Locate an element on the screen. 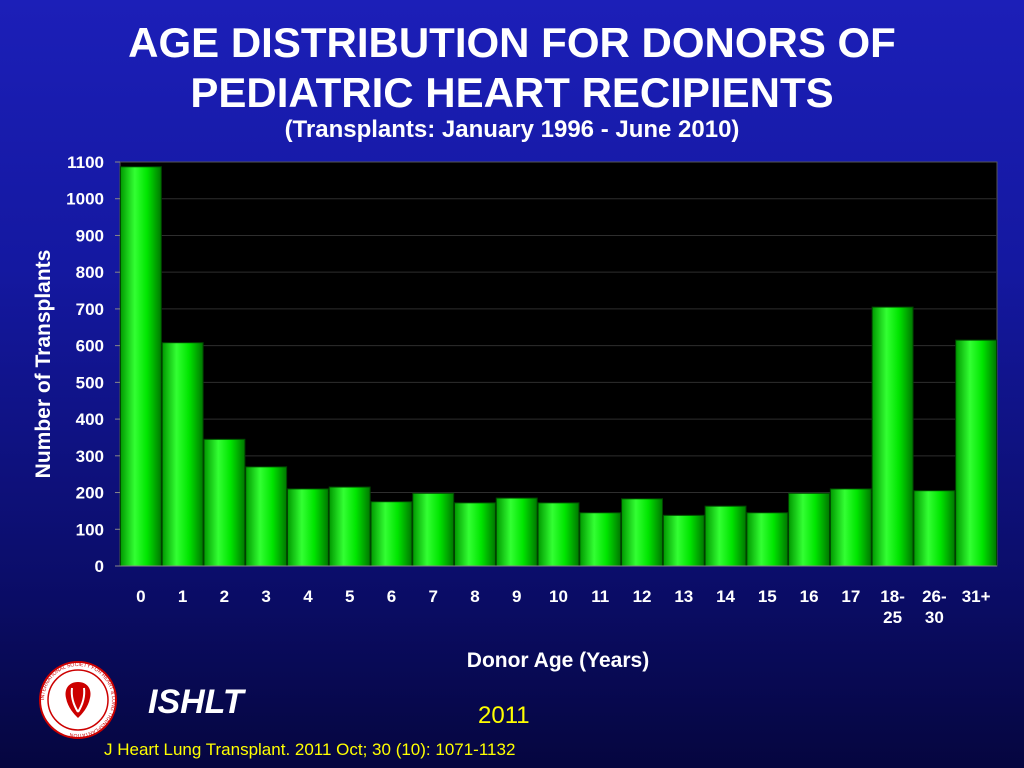 The width and height of the screenshot is (1024, 768). x-tick-label: 14 is located at coordinates (725, 596).